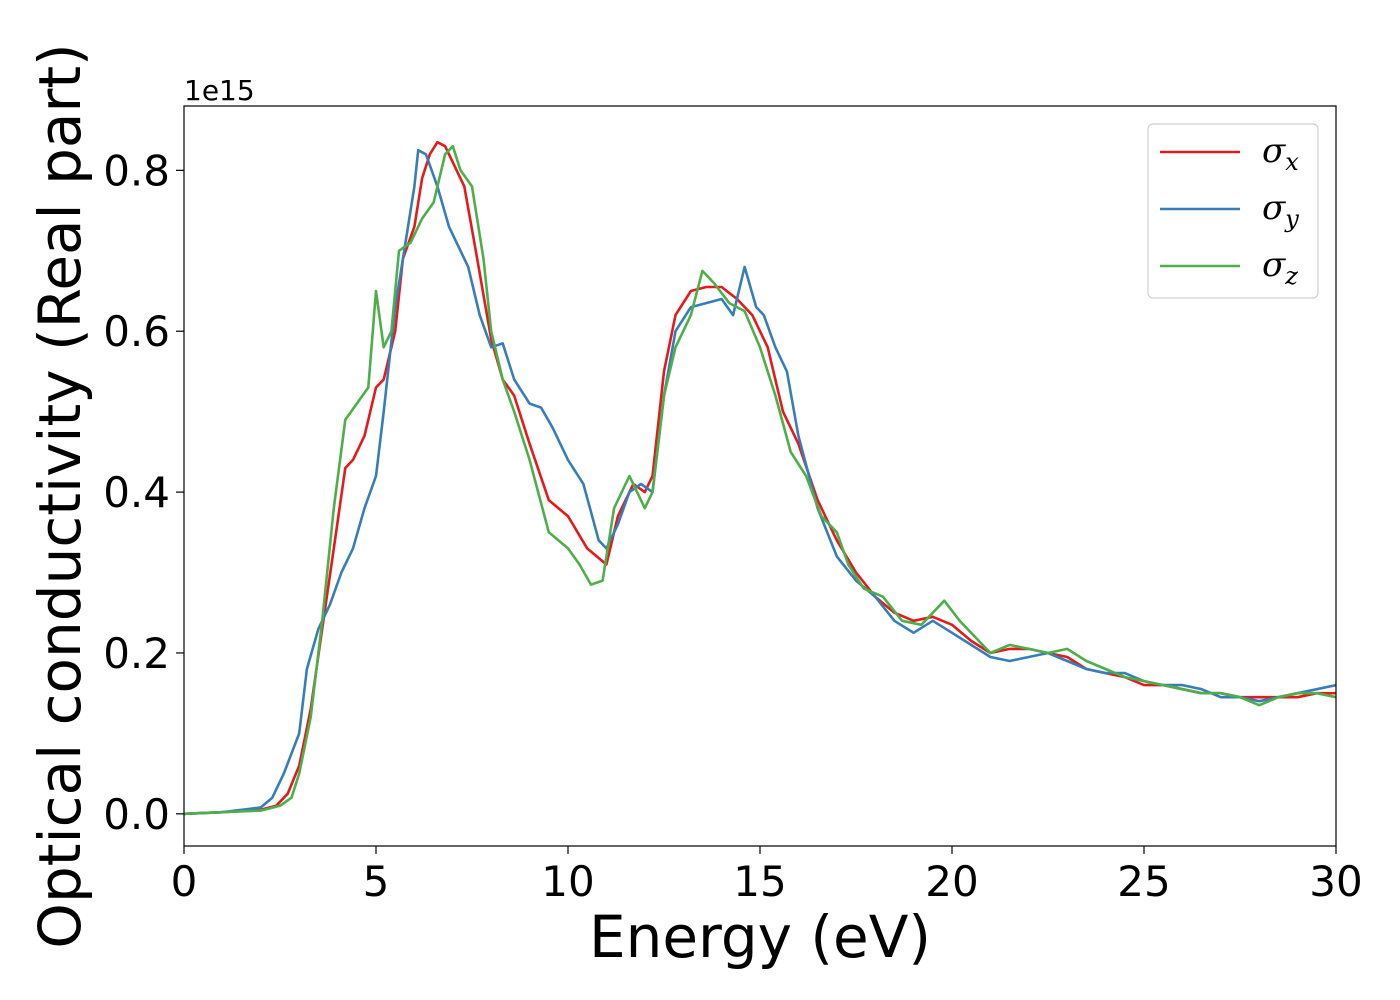  I want to click on legend-label-z: σz, so click(1280, 267).